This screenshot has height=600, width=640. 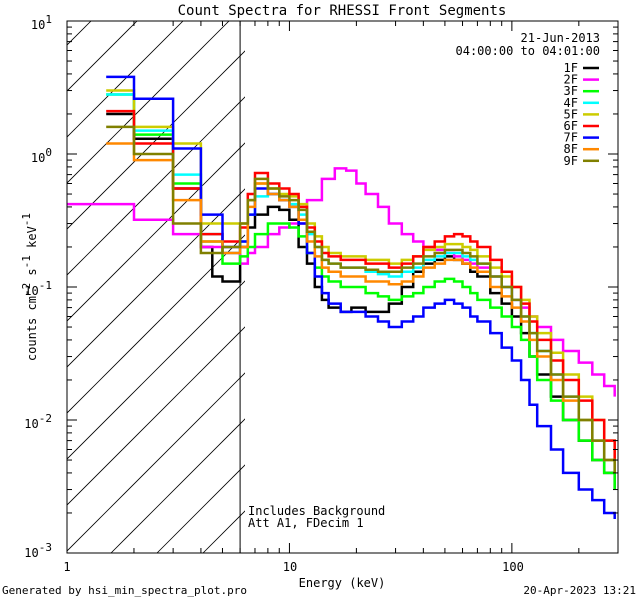 I want to click on x-tick-label-1: 1, so click(x=66, y=567).